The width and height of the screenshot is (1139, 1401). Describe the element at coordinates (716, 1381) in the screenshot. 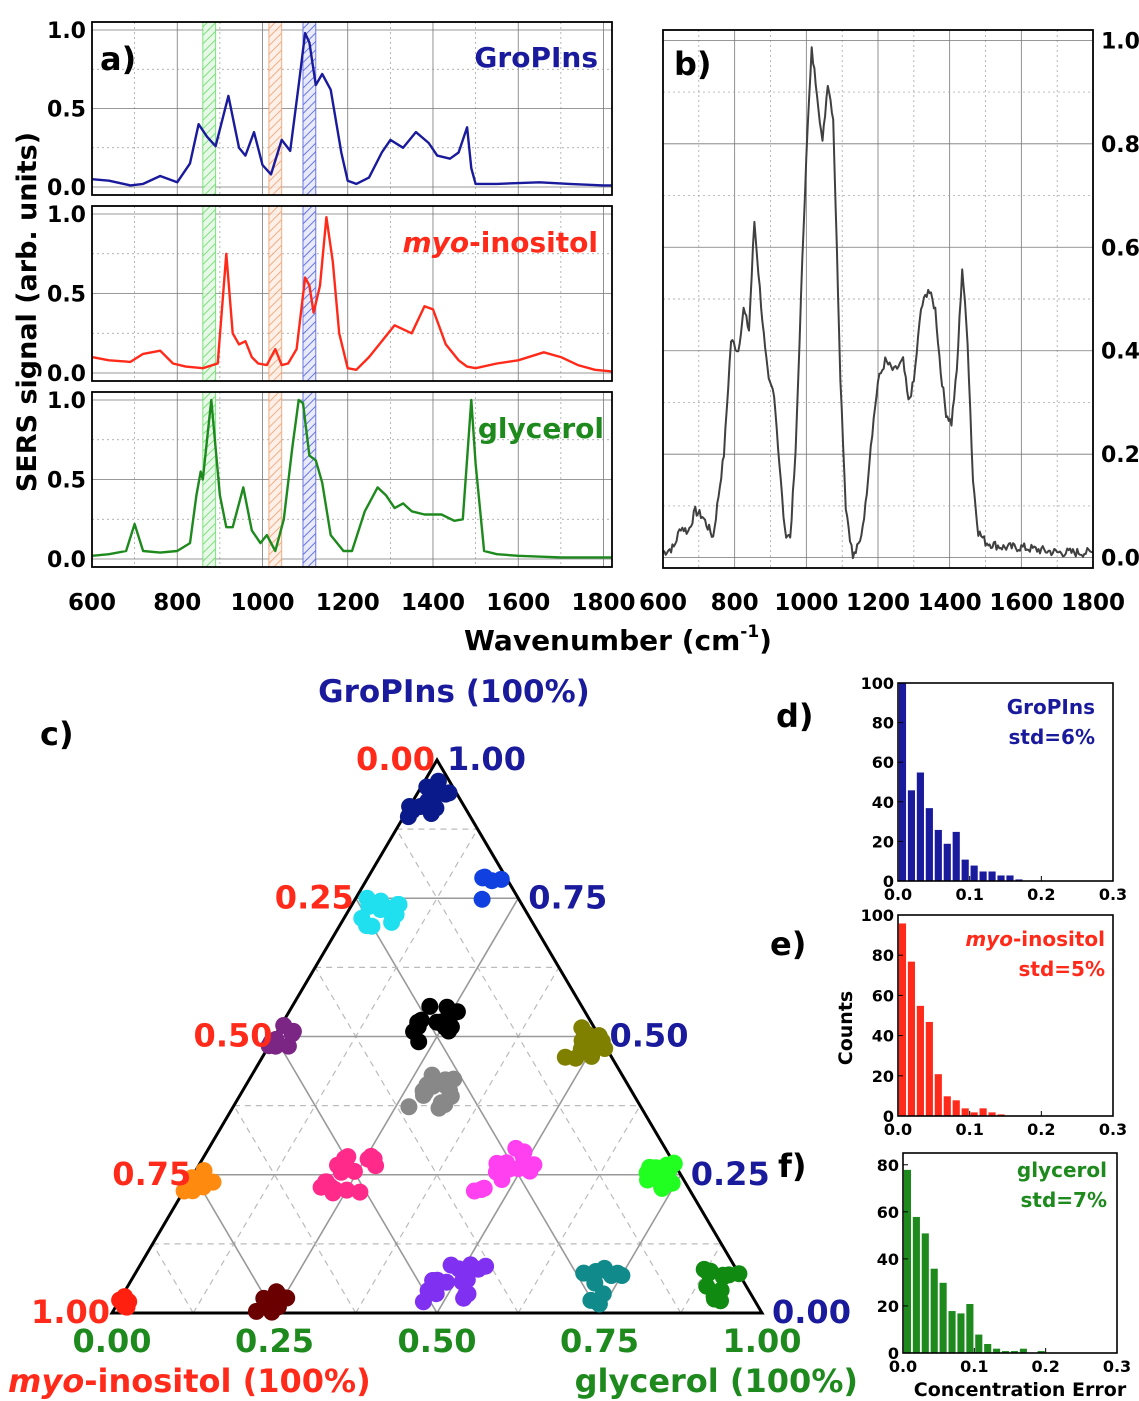

I see `ternary-right-label: glycerol (100%)` at that location.